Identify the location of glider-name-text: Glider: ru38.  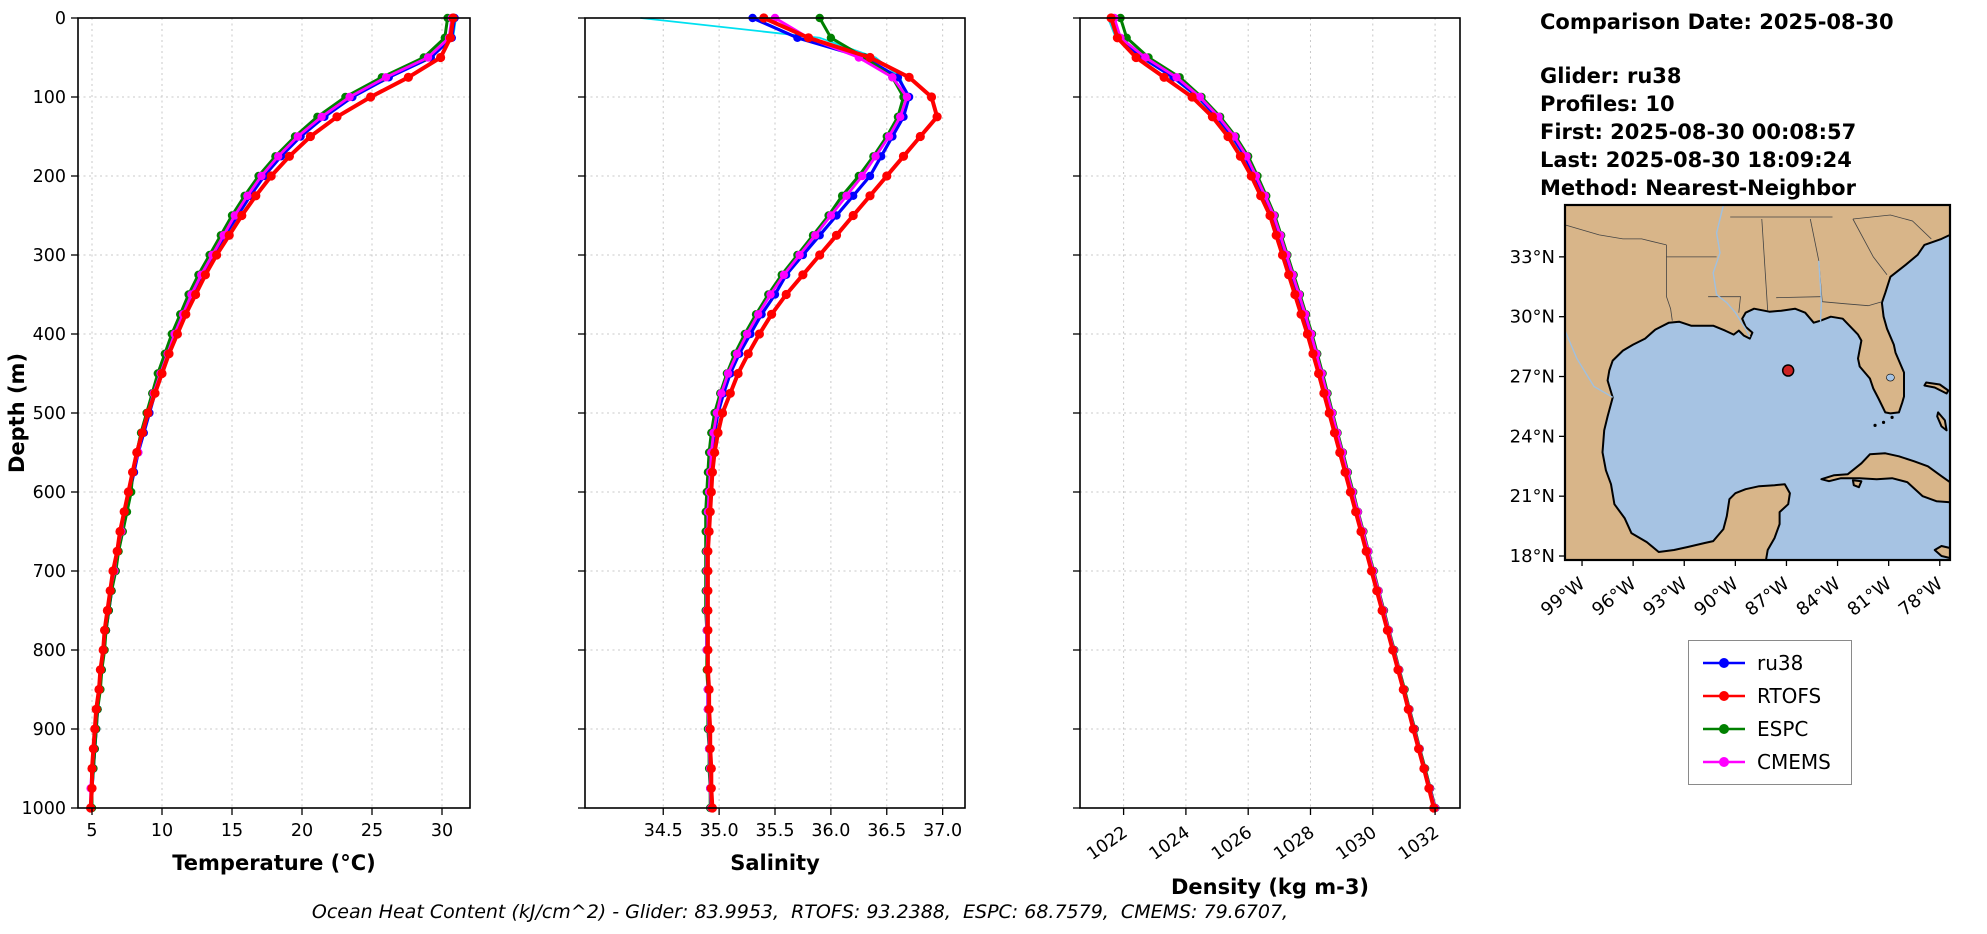
(1611, 76).